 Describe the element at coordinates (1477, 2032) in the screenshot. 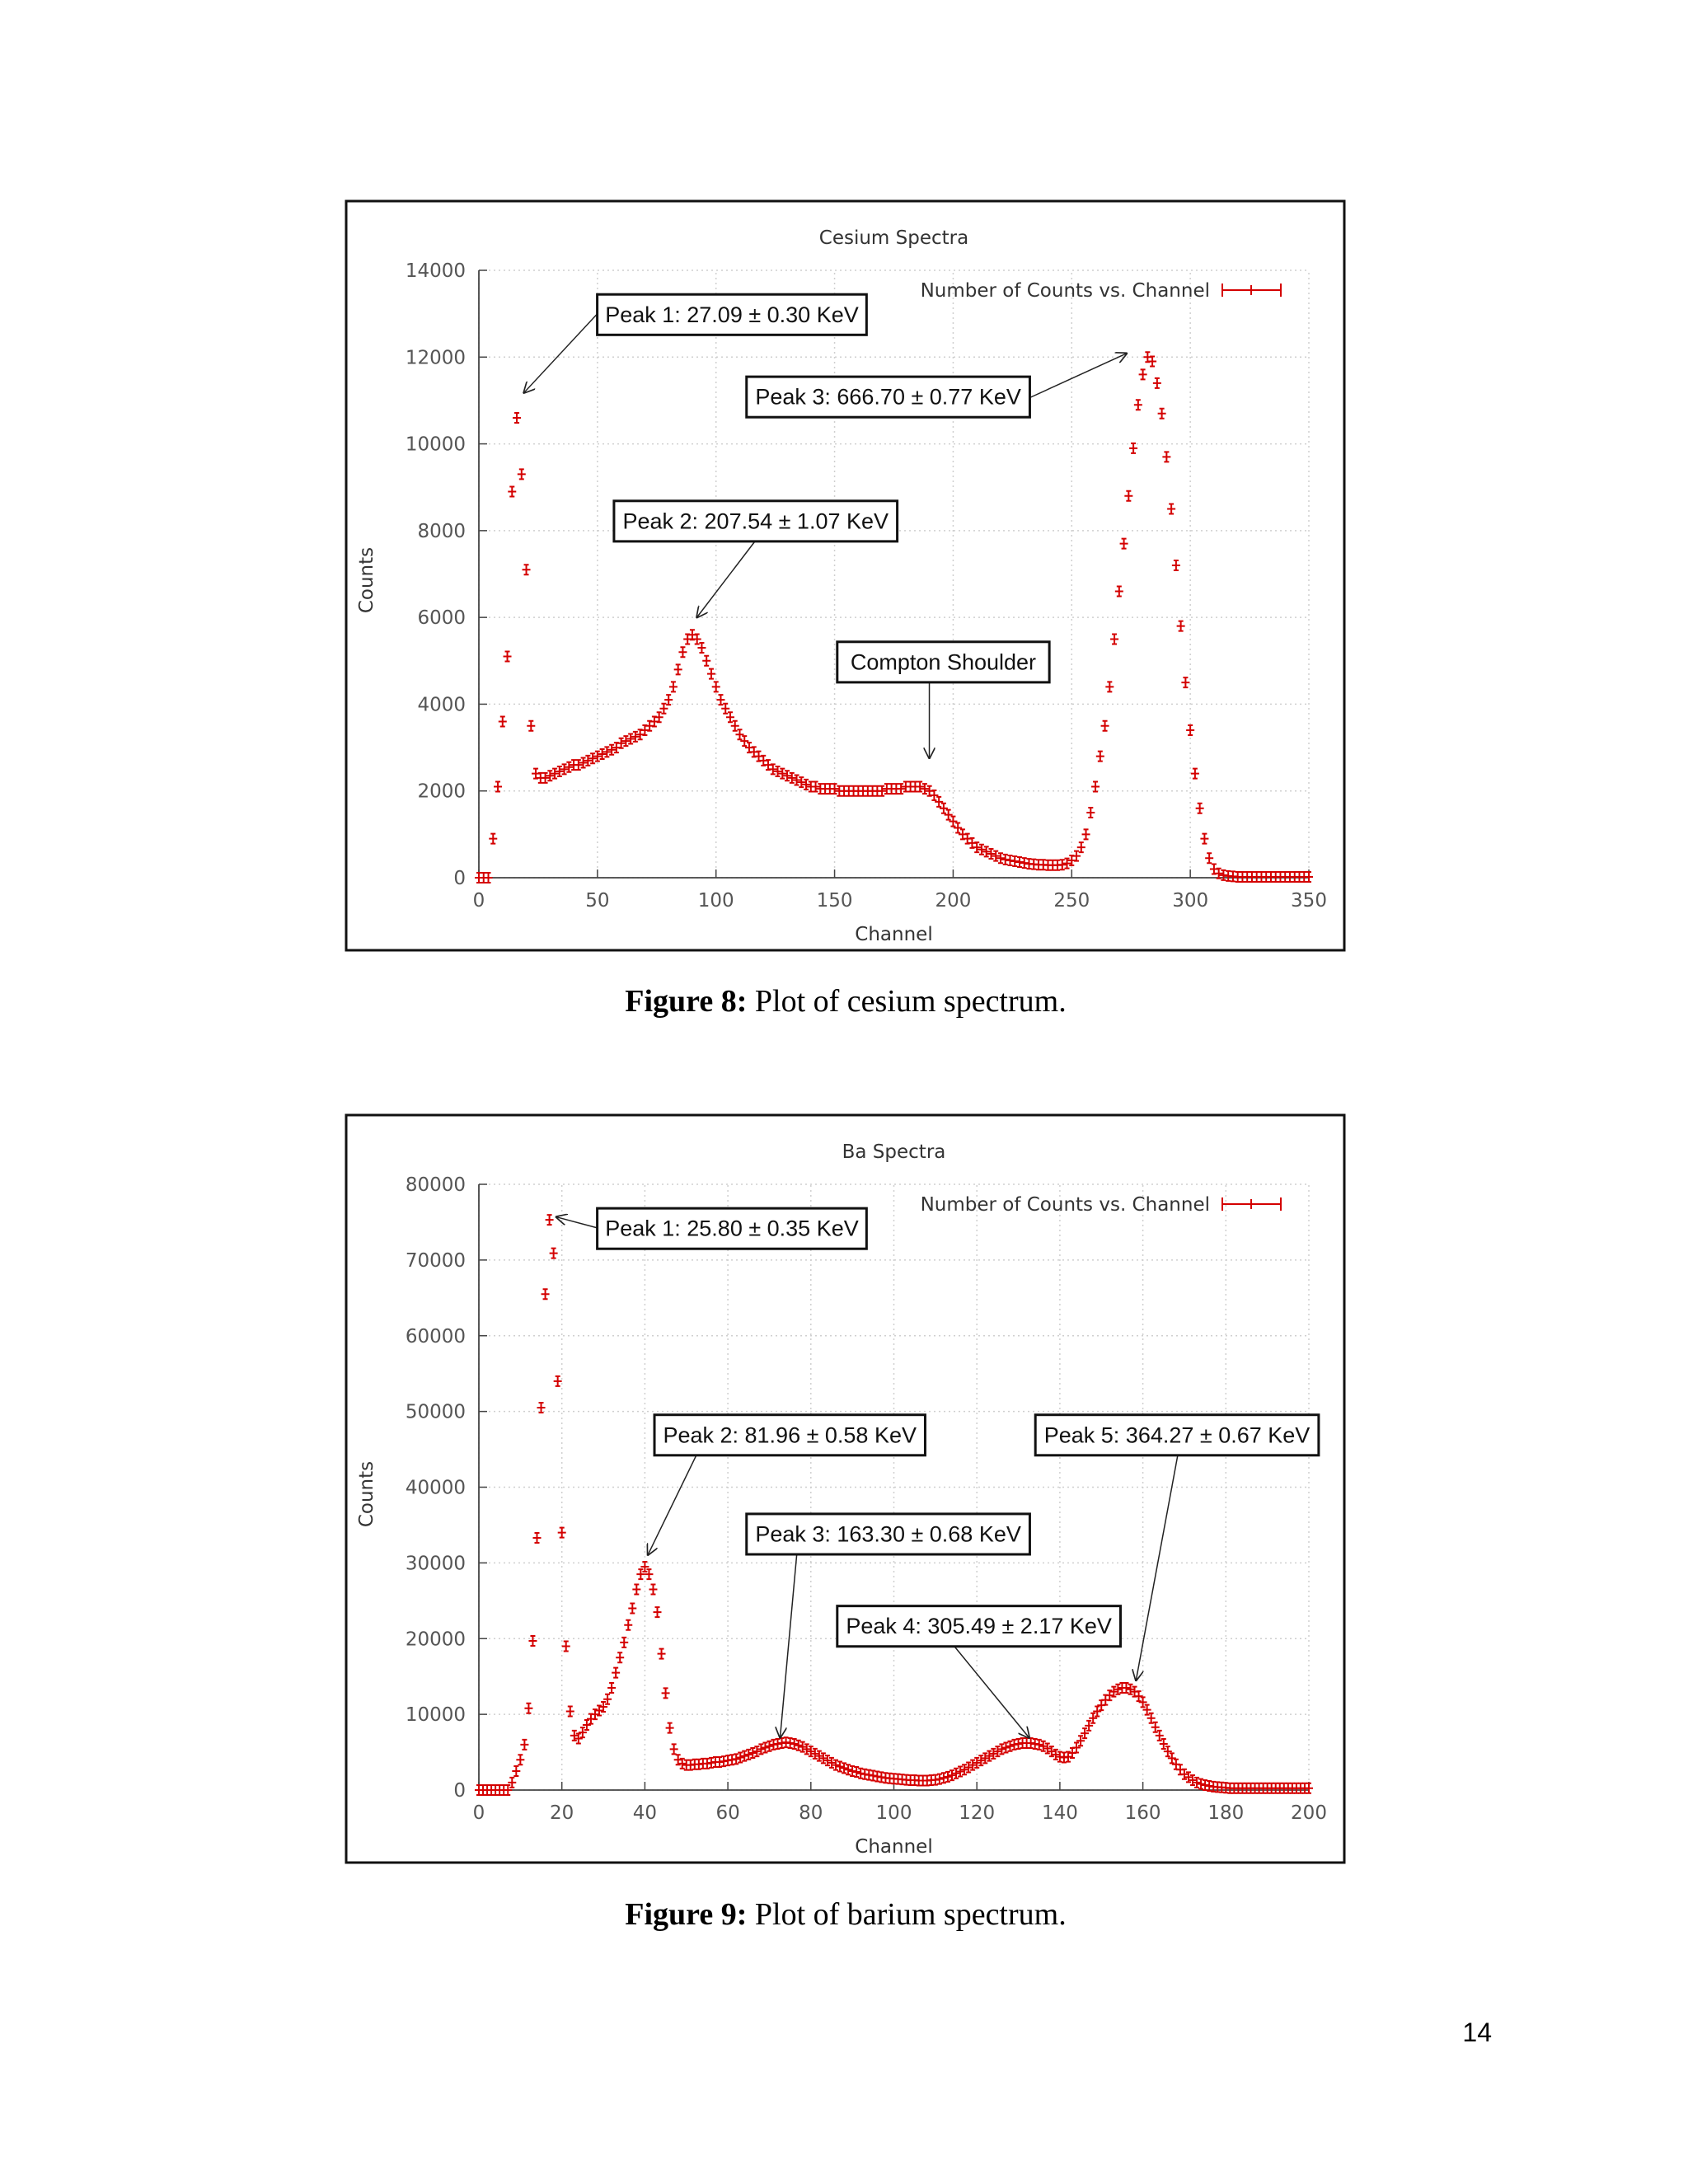

I see `page-number: 14` at that location.